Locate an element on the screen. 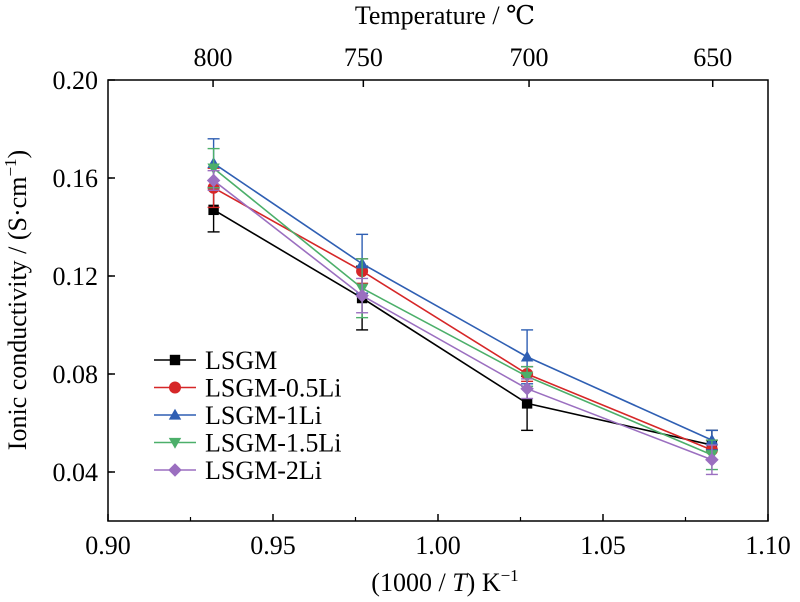  y-axis-title: Ionic conductivity / (S·cm−1) is located at coordinates (16, 300).